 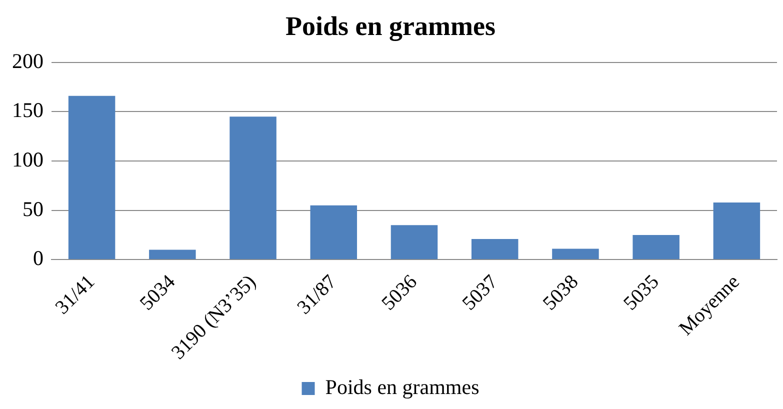 What do you see at coordinates (28, 110) in the screenshot?
I see `y-tick-label: 150` at bounding box center [28, 110].